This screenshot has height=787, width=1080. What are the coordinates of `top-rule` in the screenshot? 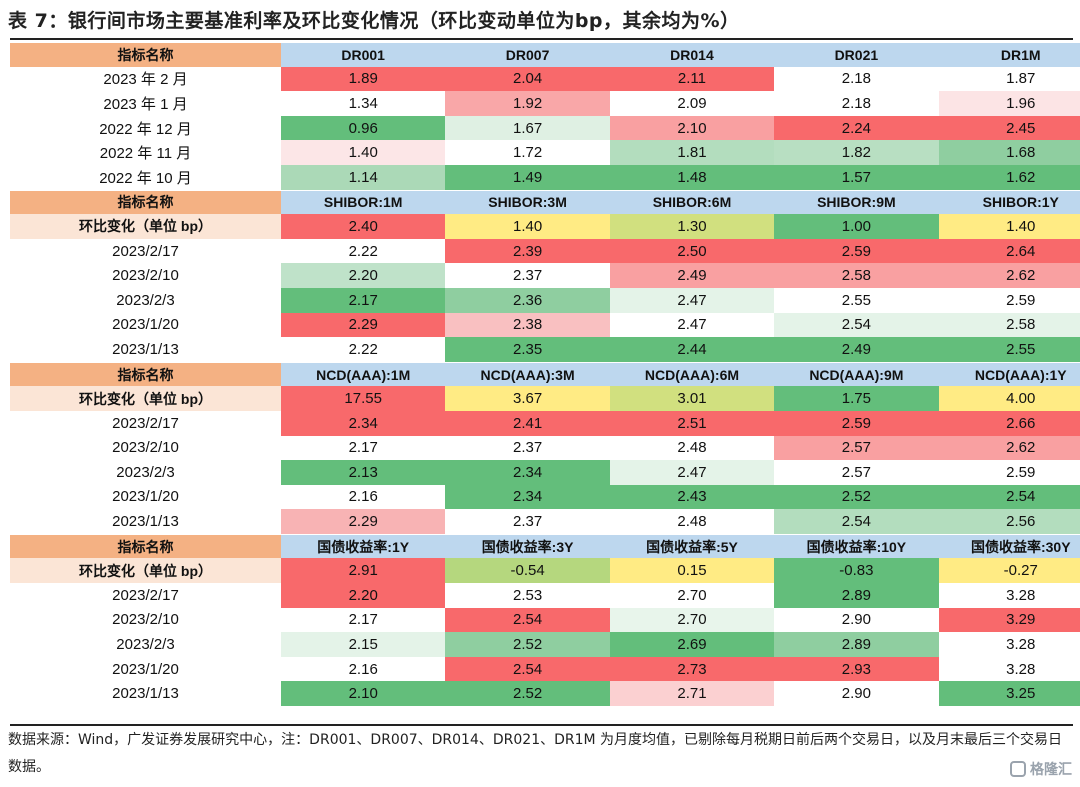 It's located at (541, 39).